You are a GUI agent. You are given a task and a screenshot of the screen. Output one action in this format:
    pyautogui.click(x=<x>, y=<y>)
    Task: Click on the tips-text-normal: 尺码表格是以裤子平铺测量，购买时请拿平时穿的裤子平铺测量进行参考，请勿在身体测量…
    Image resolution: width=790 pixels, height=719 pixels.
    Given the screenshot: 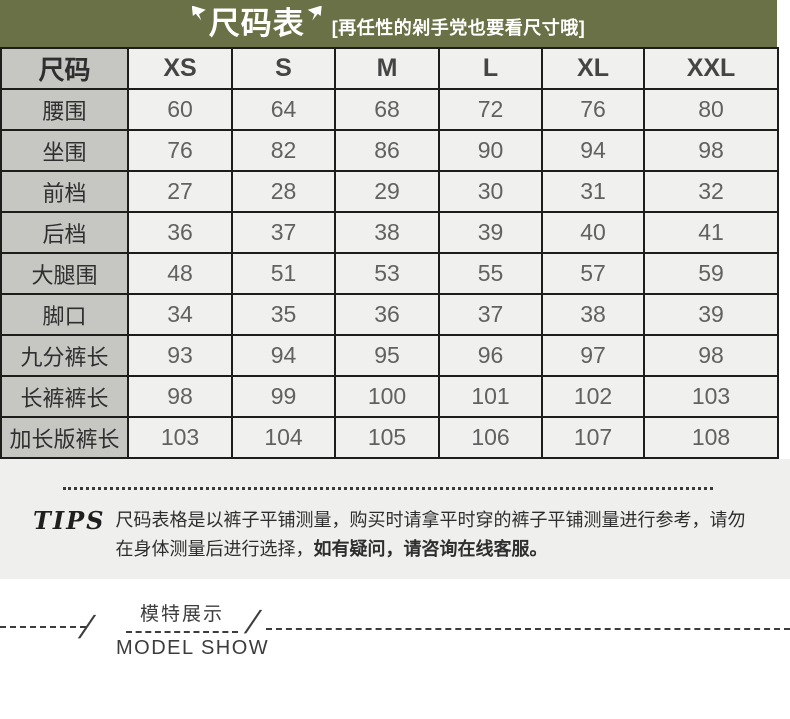 What is the action you would take?
    pyautogui.click(x=430, y=534)
    